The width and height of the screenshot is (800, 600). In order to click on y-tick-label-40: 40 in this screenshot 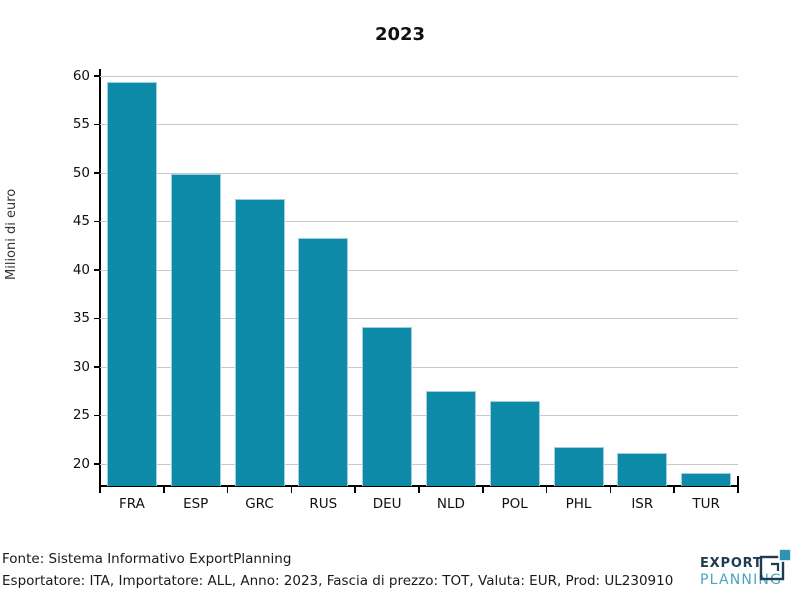, I will do `click(81, 269)`.